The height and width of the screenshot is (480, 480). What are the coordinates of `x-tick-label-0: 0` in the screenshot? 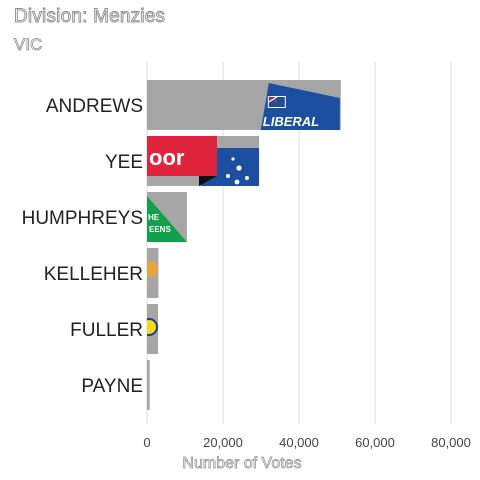 It's located at (146, 442).